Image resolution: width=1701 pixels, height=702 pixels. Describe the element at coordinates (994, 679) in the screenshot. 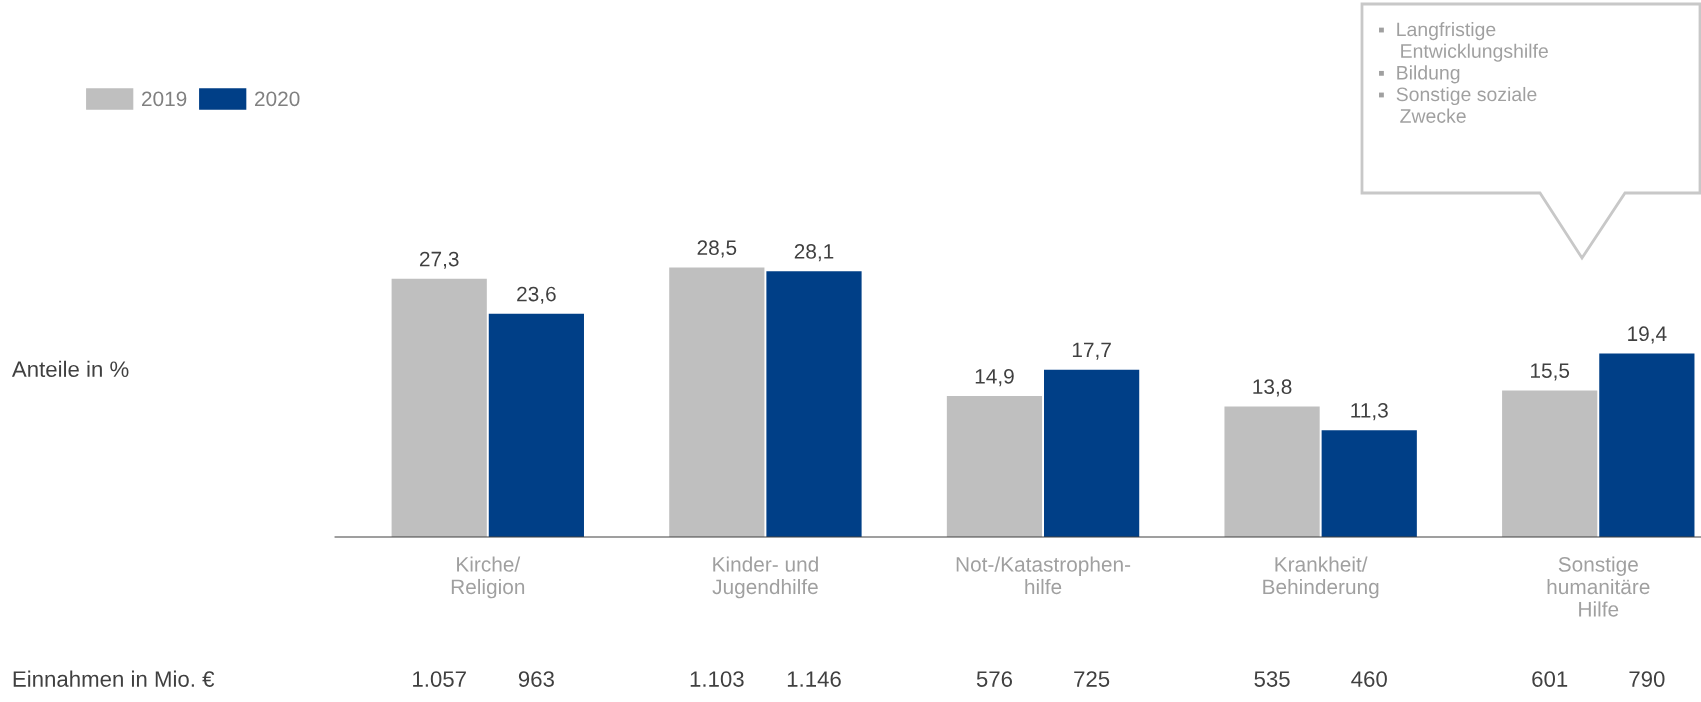

I see `text: 576` at that location.